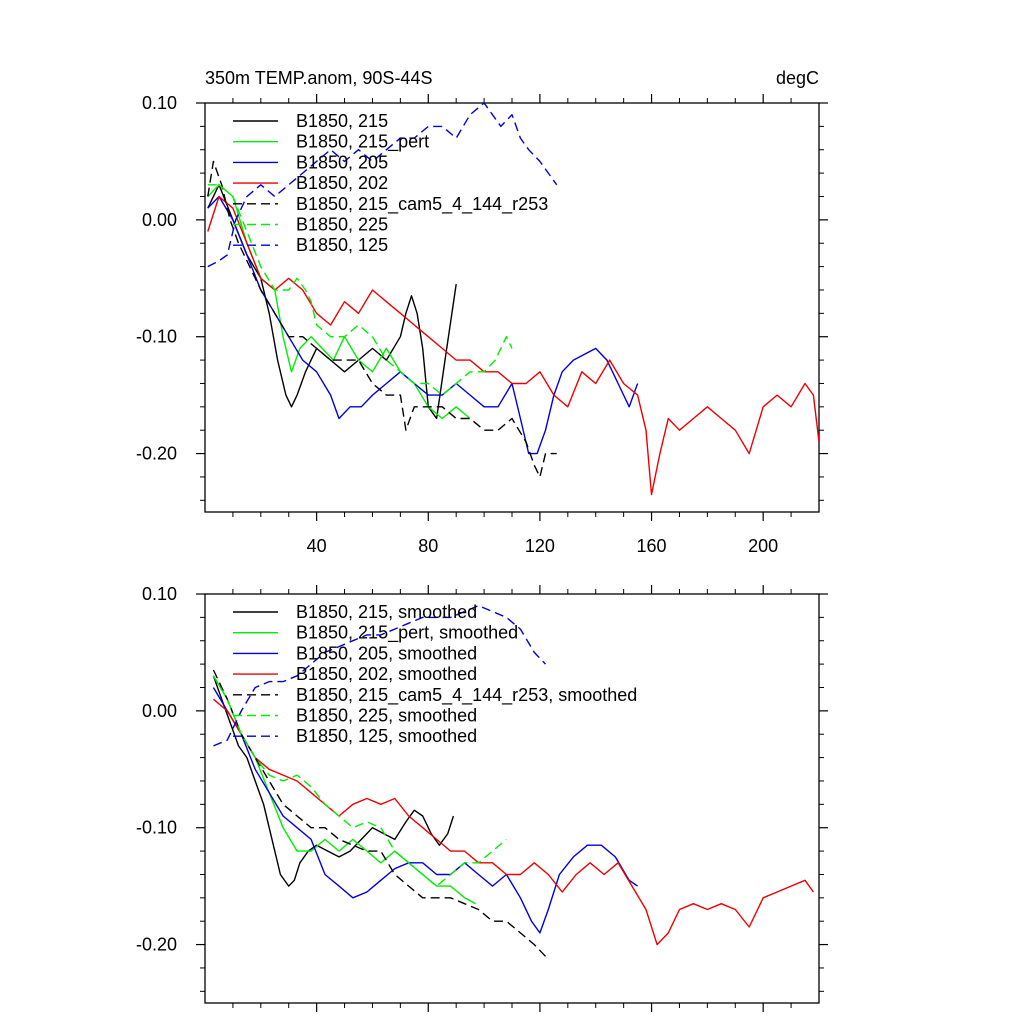 The height and width of the screenshot is (1029, 1024). Describe the element at coordinates (342, 121) in the screenshot. I see `legend-label: B1850, 215` at that location.